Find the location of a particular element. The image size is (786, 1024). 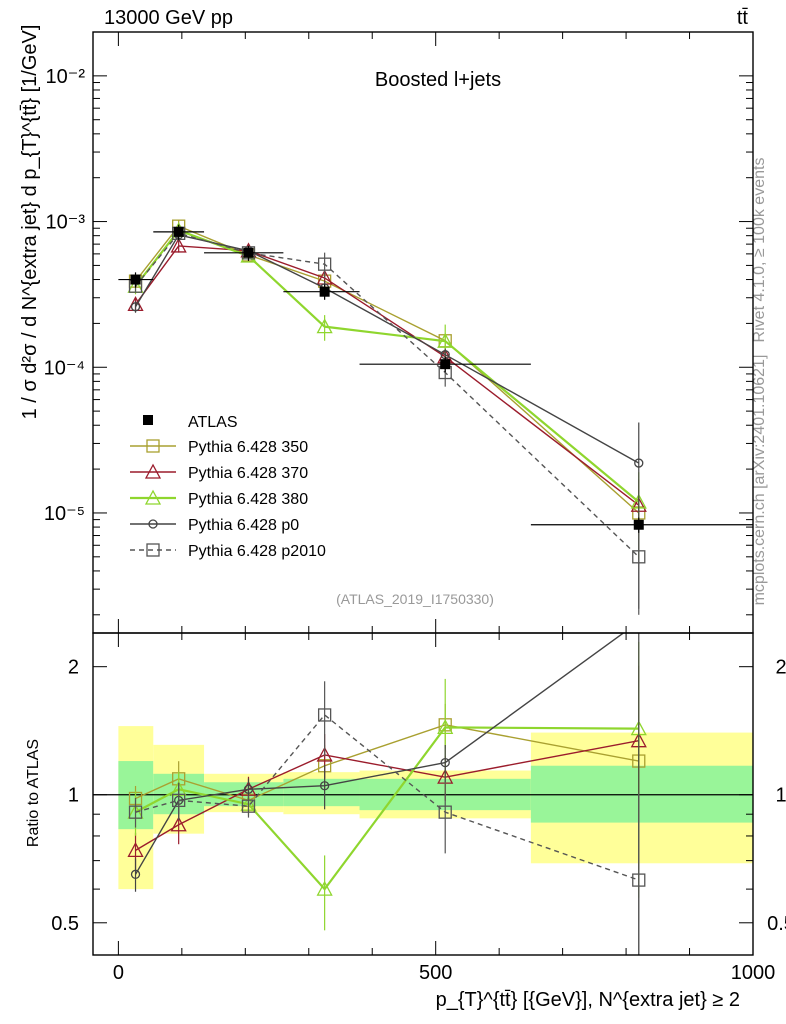

y-tick-label-ratio-right: 2 is located at coordinates (780, 668).